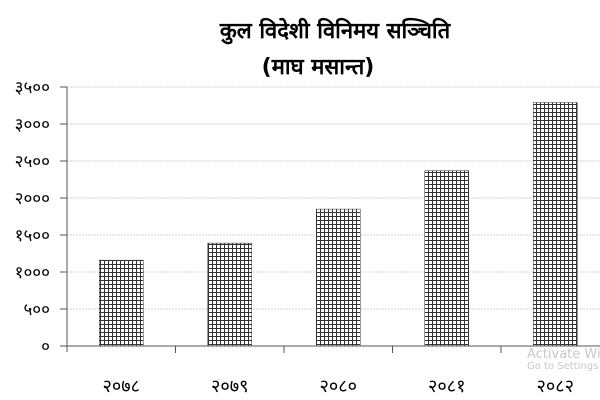  What do you see at coordinates (36, 310) in the screenshot?
I see `y-tick-label: ५००` at bounding box center [36, 310].